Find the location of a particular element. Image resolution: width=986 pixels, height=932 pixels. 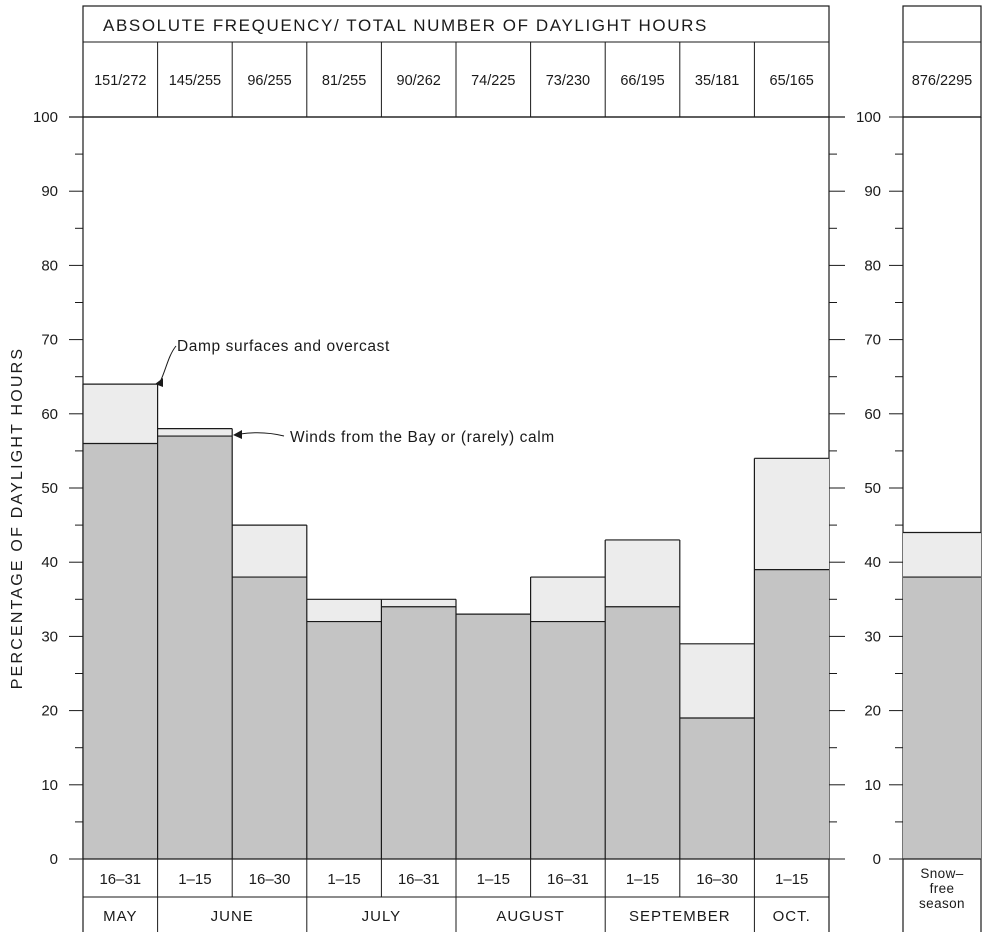

y-tick-label: 0 is located at coordinates (54, 859).